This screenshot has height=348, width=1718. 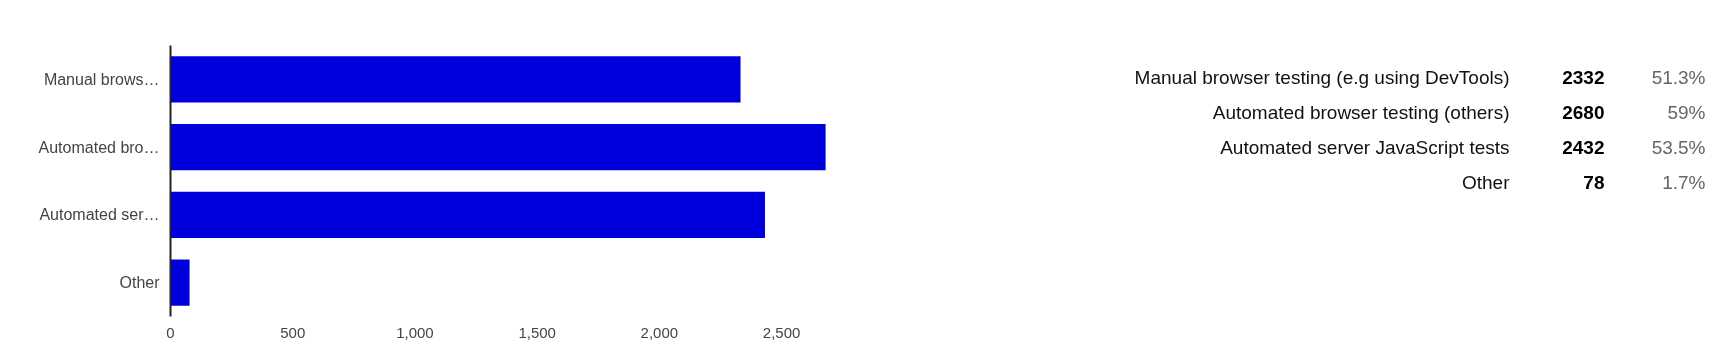 I want to click on text: 2432, so click(x=1583, y=148).